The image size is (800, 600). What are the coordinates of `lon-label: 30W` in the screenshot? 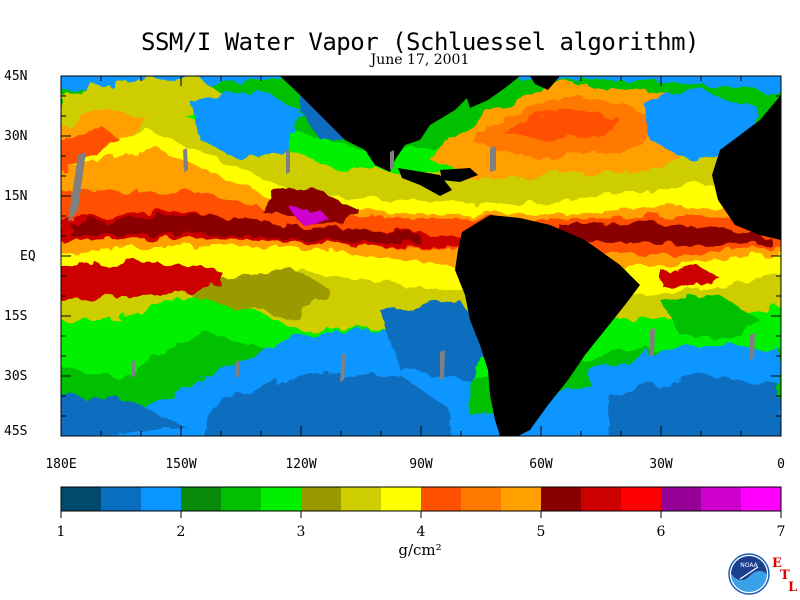 It's located at (661, 464).